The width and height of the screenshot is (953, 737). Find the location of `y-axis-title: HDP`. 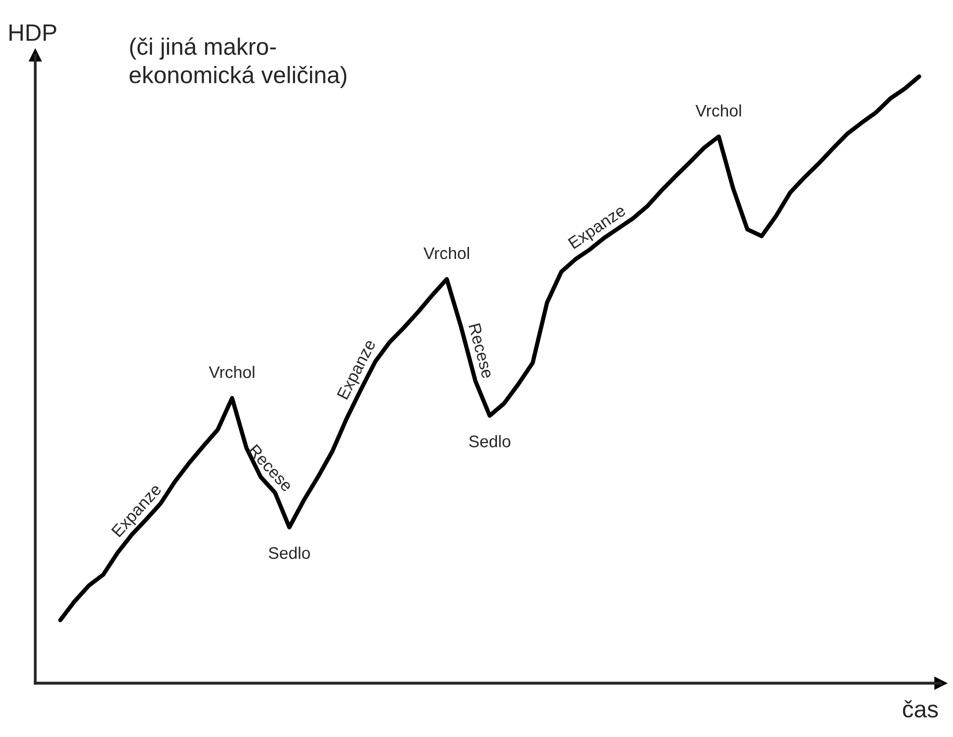

y-axis-title: HDP is located at coordinates (33, 32).